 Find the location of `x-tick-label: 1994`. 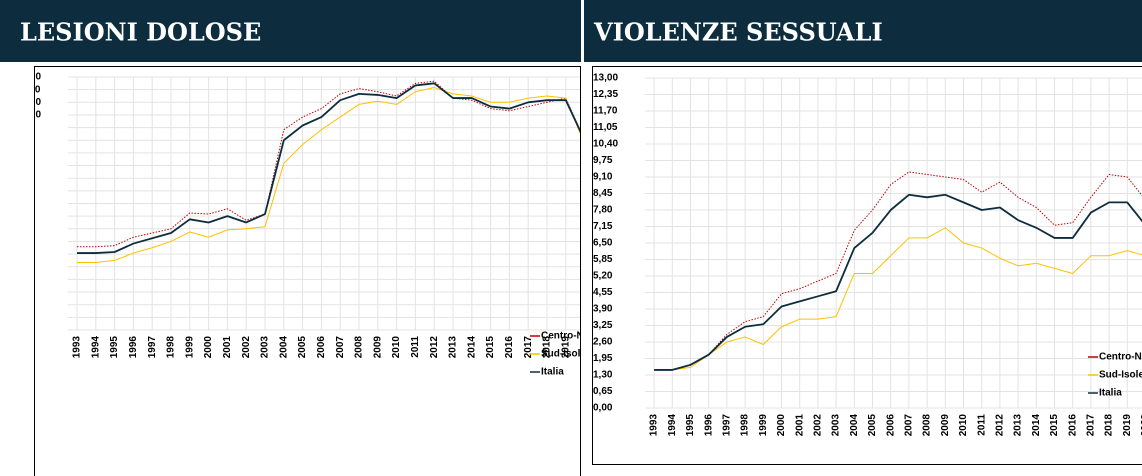

x-tick-label: 1994 is located at coordinates (672, 425).